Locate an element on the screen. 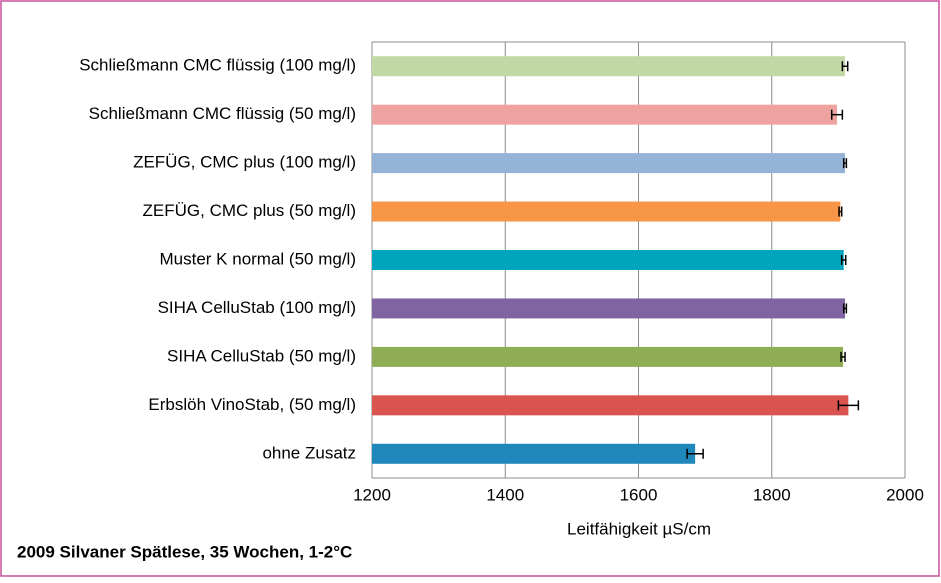 This screenshot has width=941, height=583. y-tick-label: ohne Zusatz is located at coordinates (309, 452).